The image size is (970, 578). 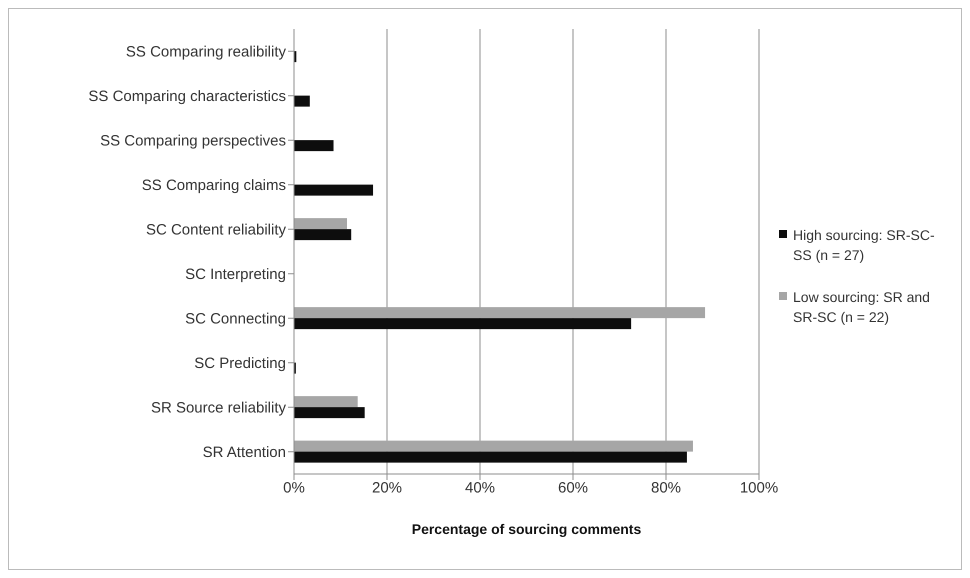 I want to click on y-tick-label: SC Content reliability, so click(x=216, y=230).